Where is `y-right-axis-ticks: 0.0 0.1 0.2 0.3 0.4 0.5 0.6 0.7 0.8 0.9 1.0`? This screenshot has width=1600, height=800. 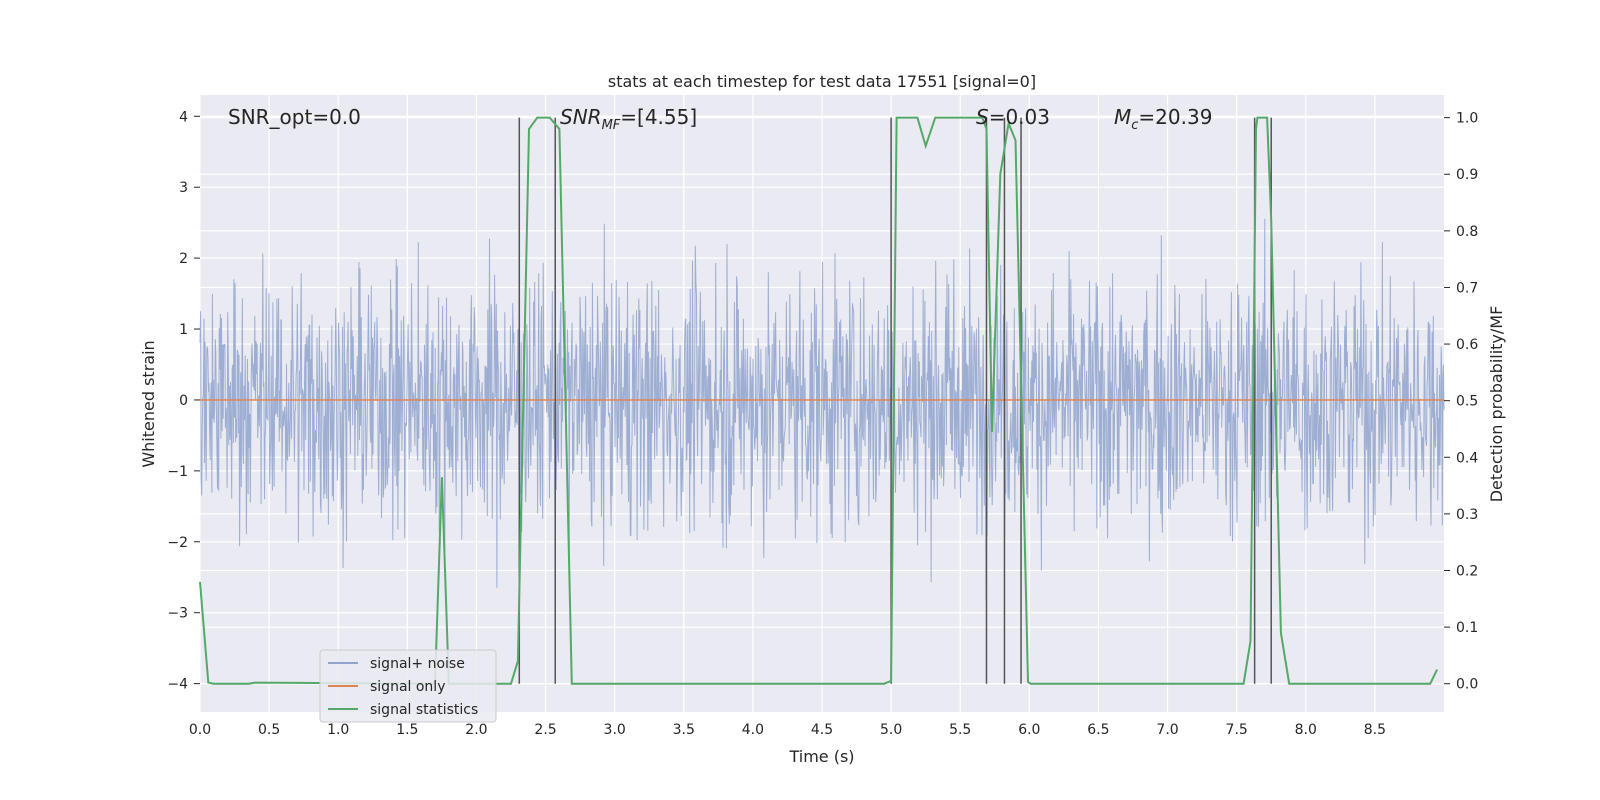
y-right-axis-ticks: 0.0 0.1 0.2 0.3 0.4 0.5 0.6 0.7 0.8 0.9 1.0 is located at coordinates (1461, 402).